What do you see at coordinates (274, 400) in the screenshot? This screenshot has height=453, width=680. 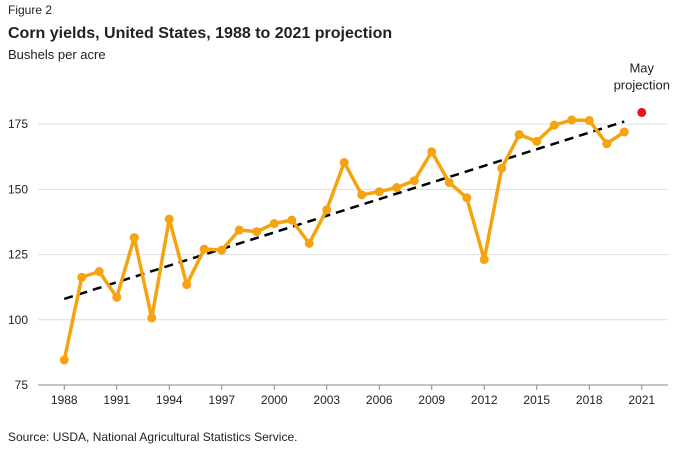 I see `x-tick-label: 2000` at bounding box center [274, 400].